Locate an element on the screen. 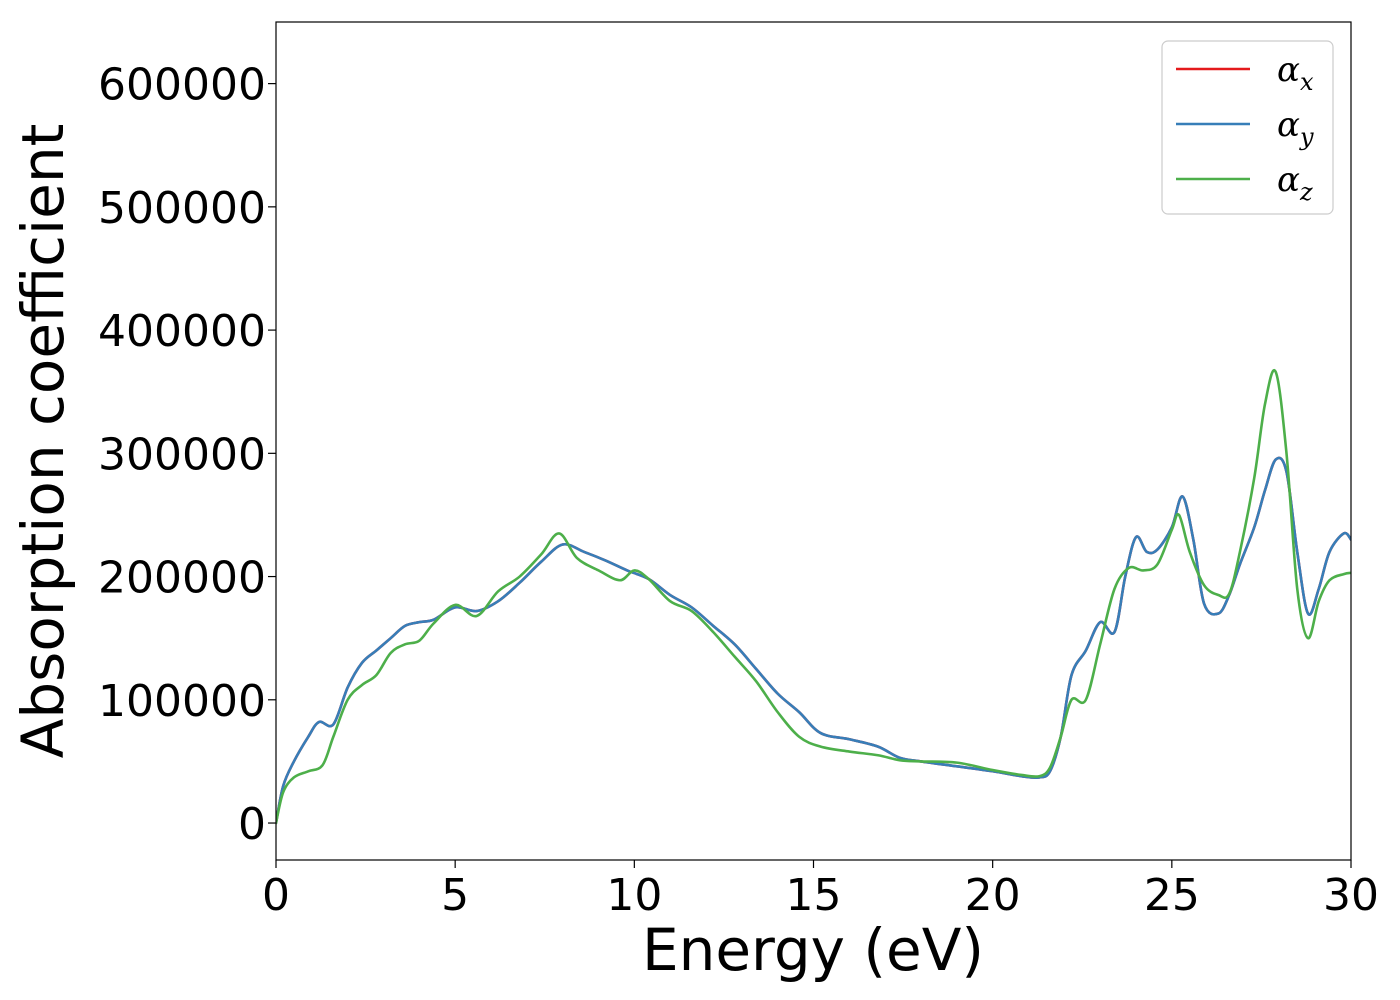  x-tick-label: 5 is located at coordinates (455, 895).